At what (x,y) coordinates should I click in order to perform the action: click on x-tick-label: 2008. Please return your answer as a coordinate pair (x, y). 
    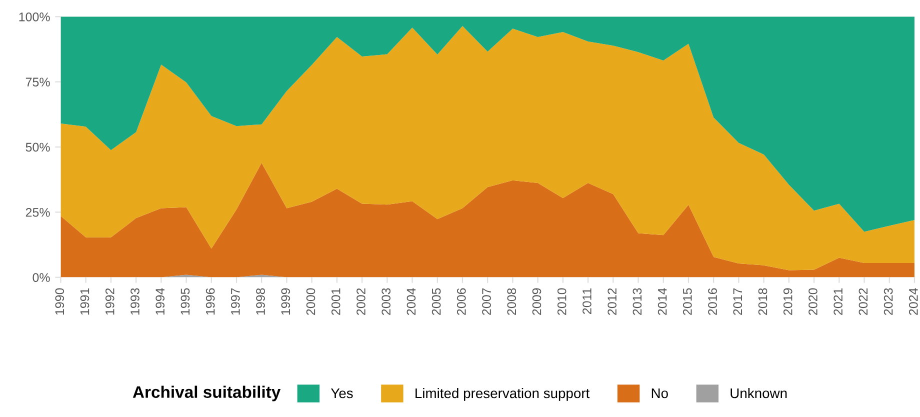
    Looking at the image, I should click on (511, 301).